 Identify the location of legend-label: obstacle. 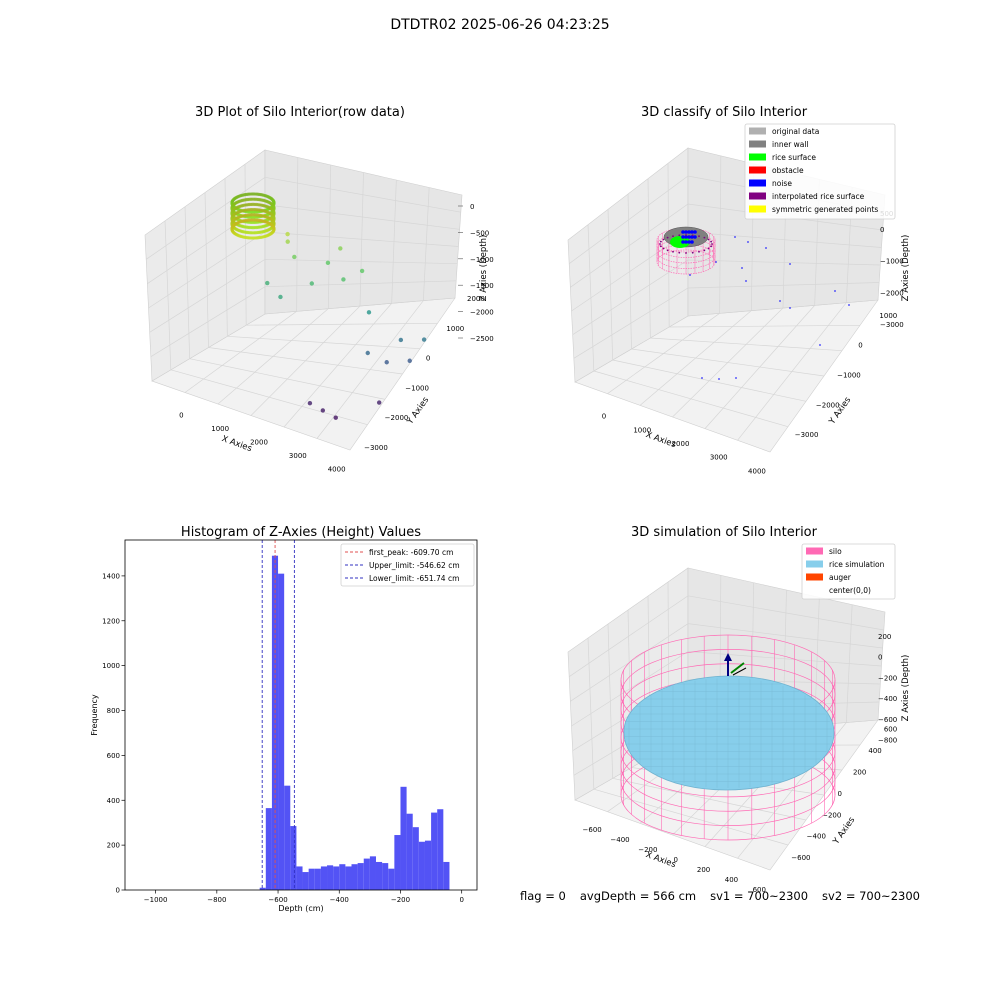
(788, 170).